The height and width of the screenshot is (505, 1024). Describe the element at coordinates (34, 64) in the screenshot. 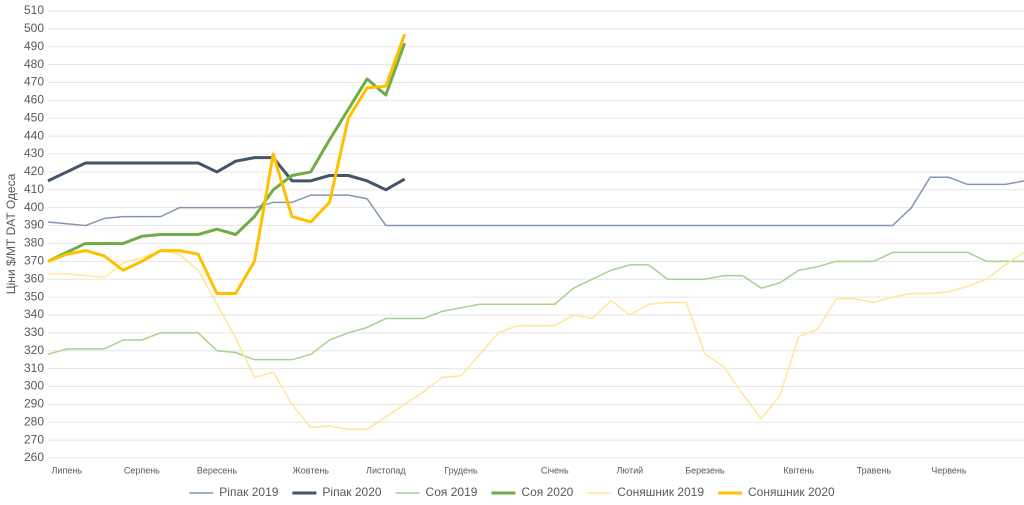

I see `y-tick-label: 480` at that location.